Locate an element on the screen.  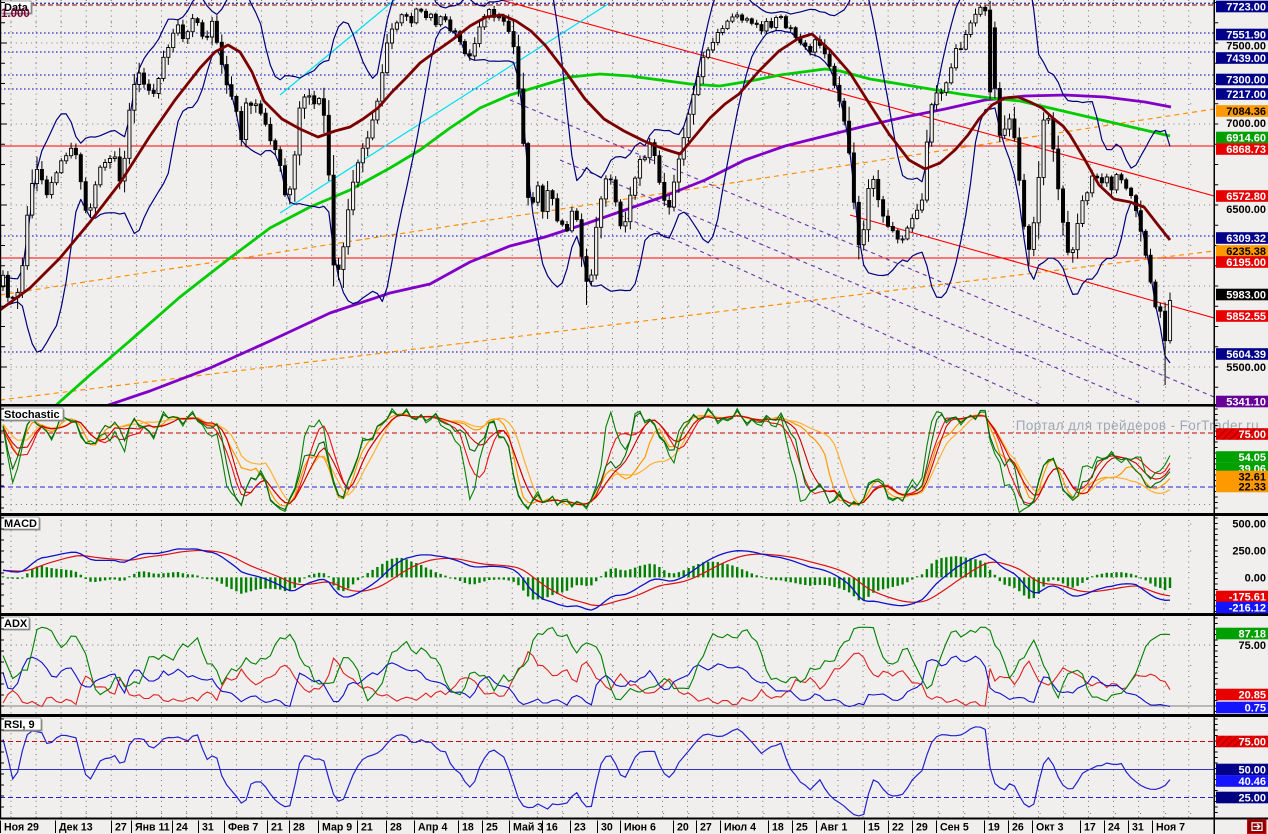
svg-text: 0.00 is located at coordinates (1255, 578).